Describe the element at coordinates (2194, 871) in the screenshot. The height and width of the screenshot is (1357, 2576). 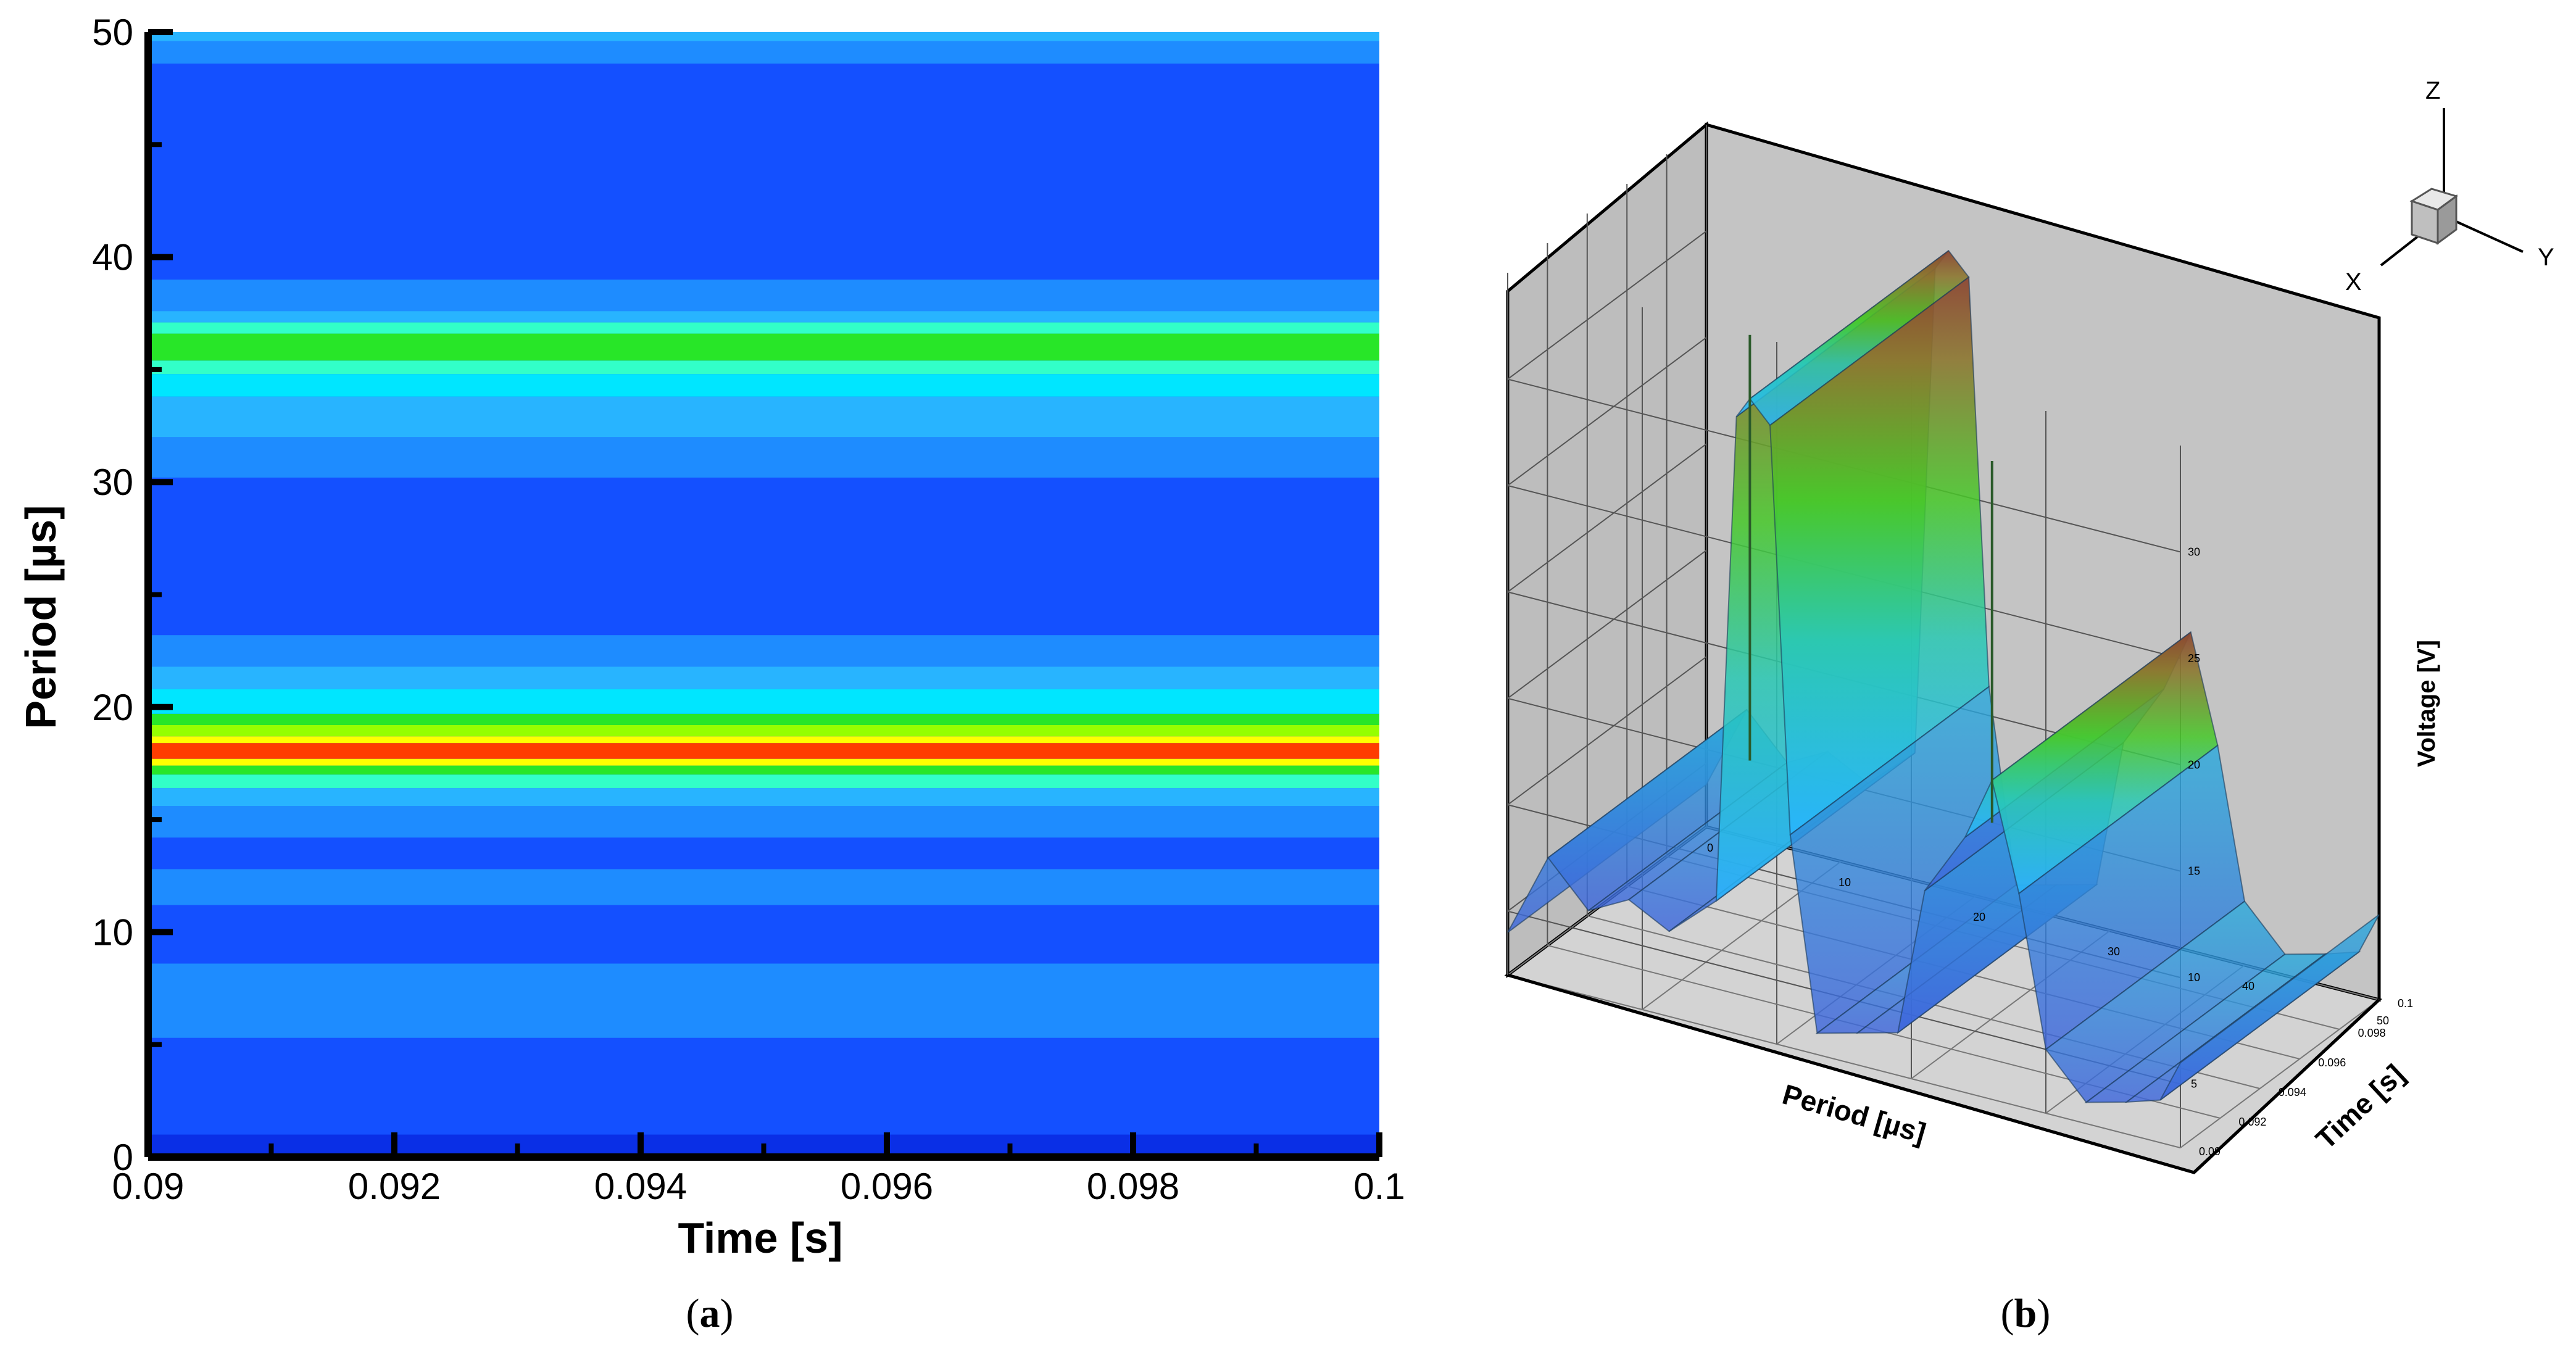
I see `surface-voltage-tick-label: 15` at that location.